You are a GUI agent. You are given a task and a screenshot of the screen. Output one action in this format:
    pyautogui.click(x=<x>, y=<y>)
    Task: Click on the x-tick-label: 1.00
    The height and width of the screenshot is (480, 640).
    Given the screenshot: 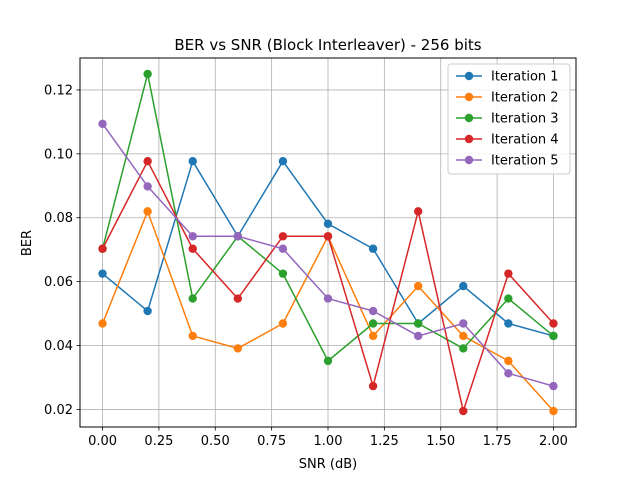 What is the action you would take?
    pyautogui.click(x=328, y=441)
    